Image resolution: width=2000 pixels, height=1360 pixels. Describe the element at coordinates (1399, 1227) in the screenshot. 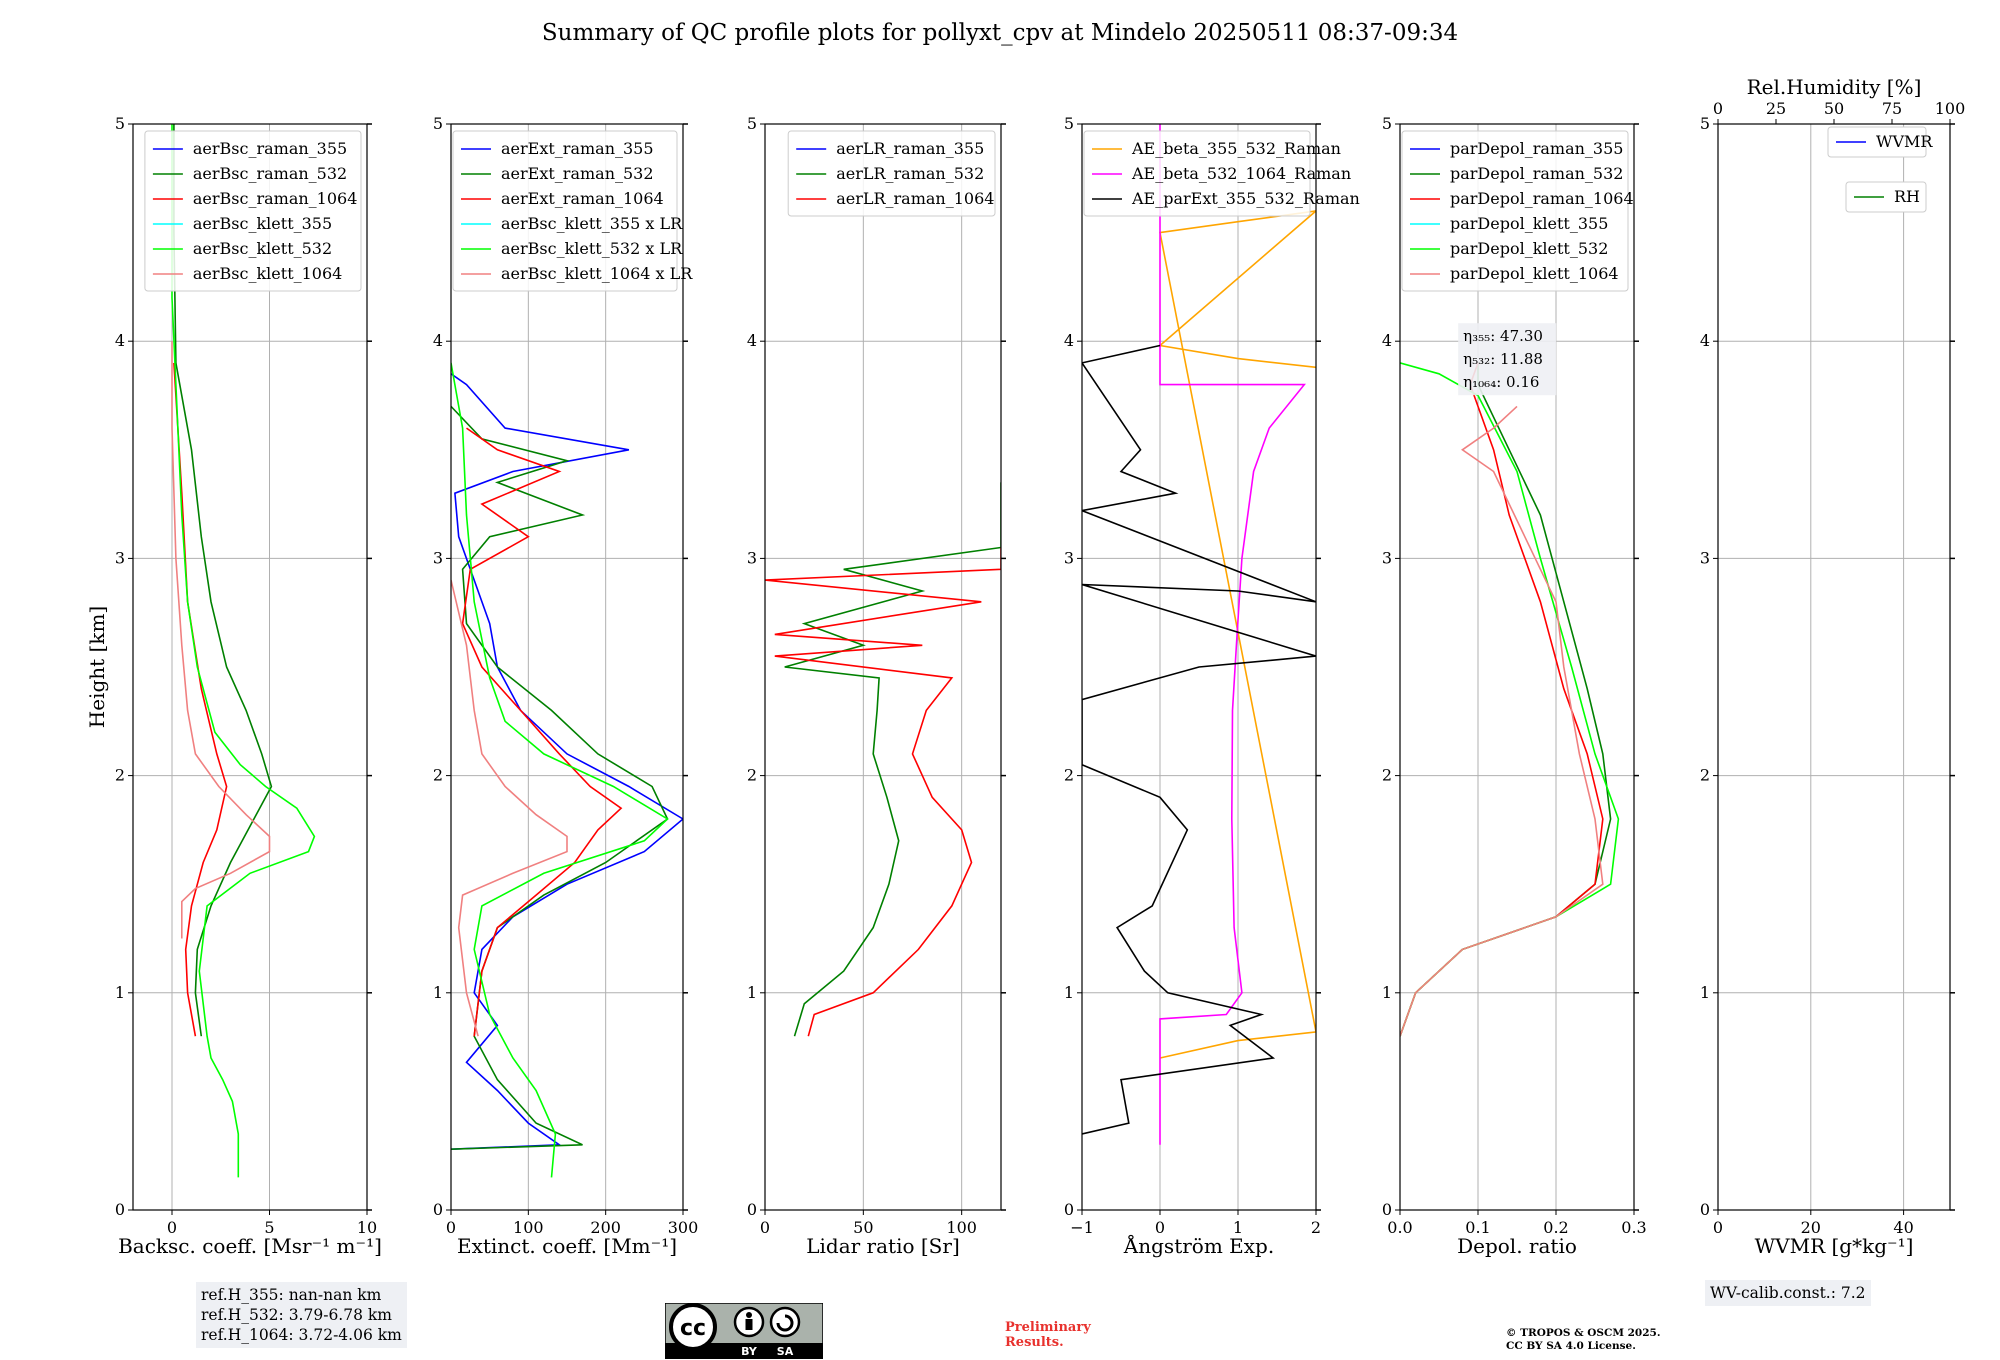

I see `x-tick-label: 0.0` at that location.